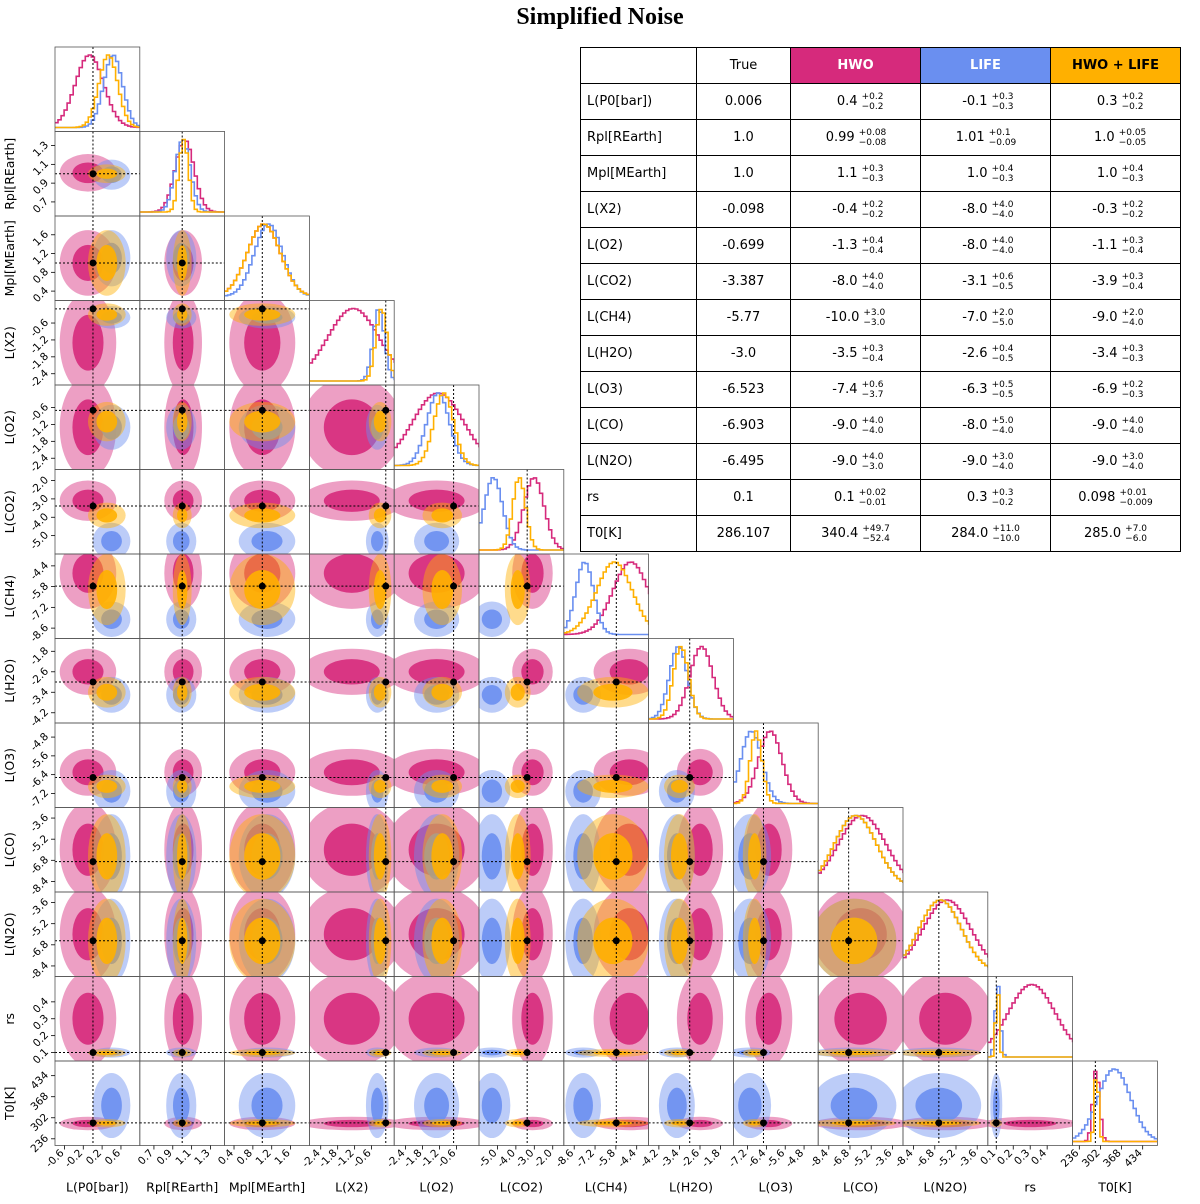 The width and height of the screenshot is (1200, 1204). I want to click on life-estimate: -8.0 +4.0 −4.0, so click(985, 209).